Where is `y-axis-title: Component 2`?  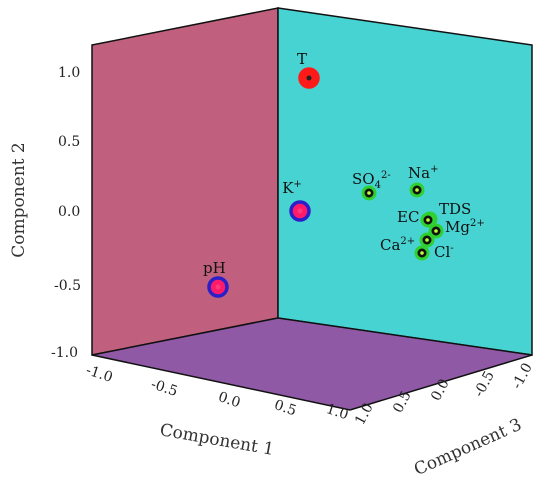 y-axis-title: Component 2 is located at coordinates (19, 200).